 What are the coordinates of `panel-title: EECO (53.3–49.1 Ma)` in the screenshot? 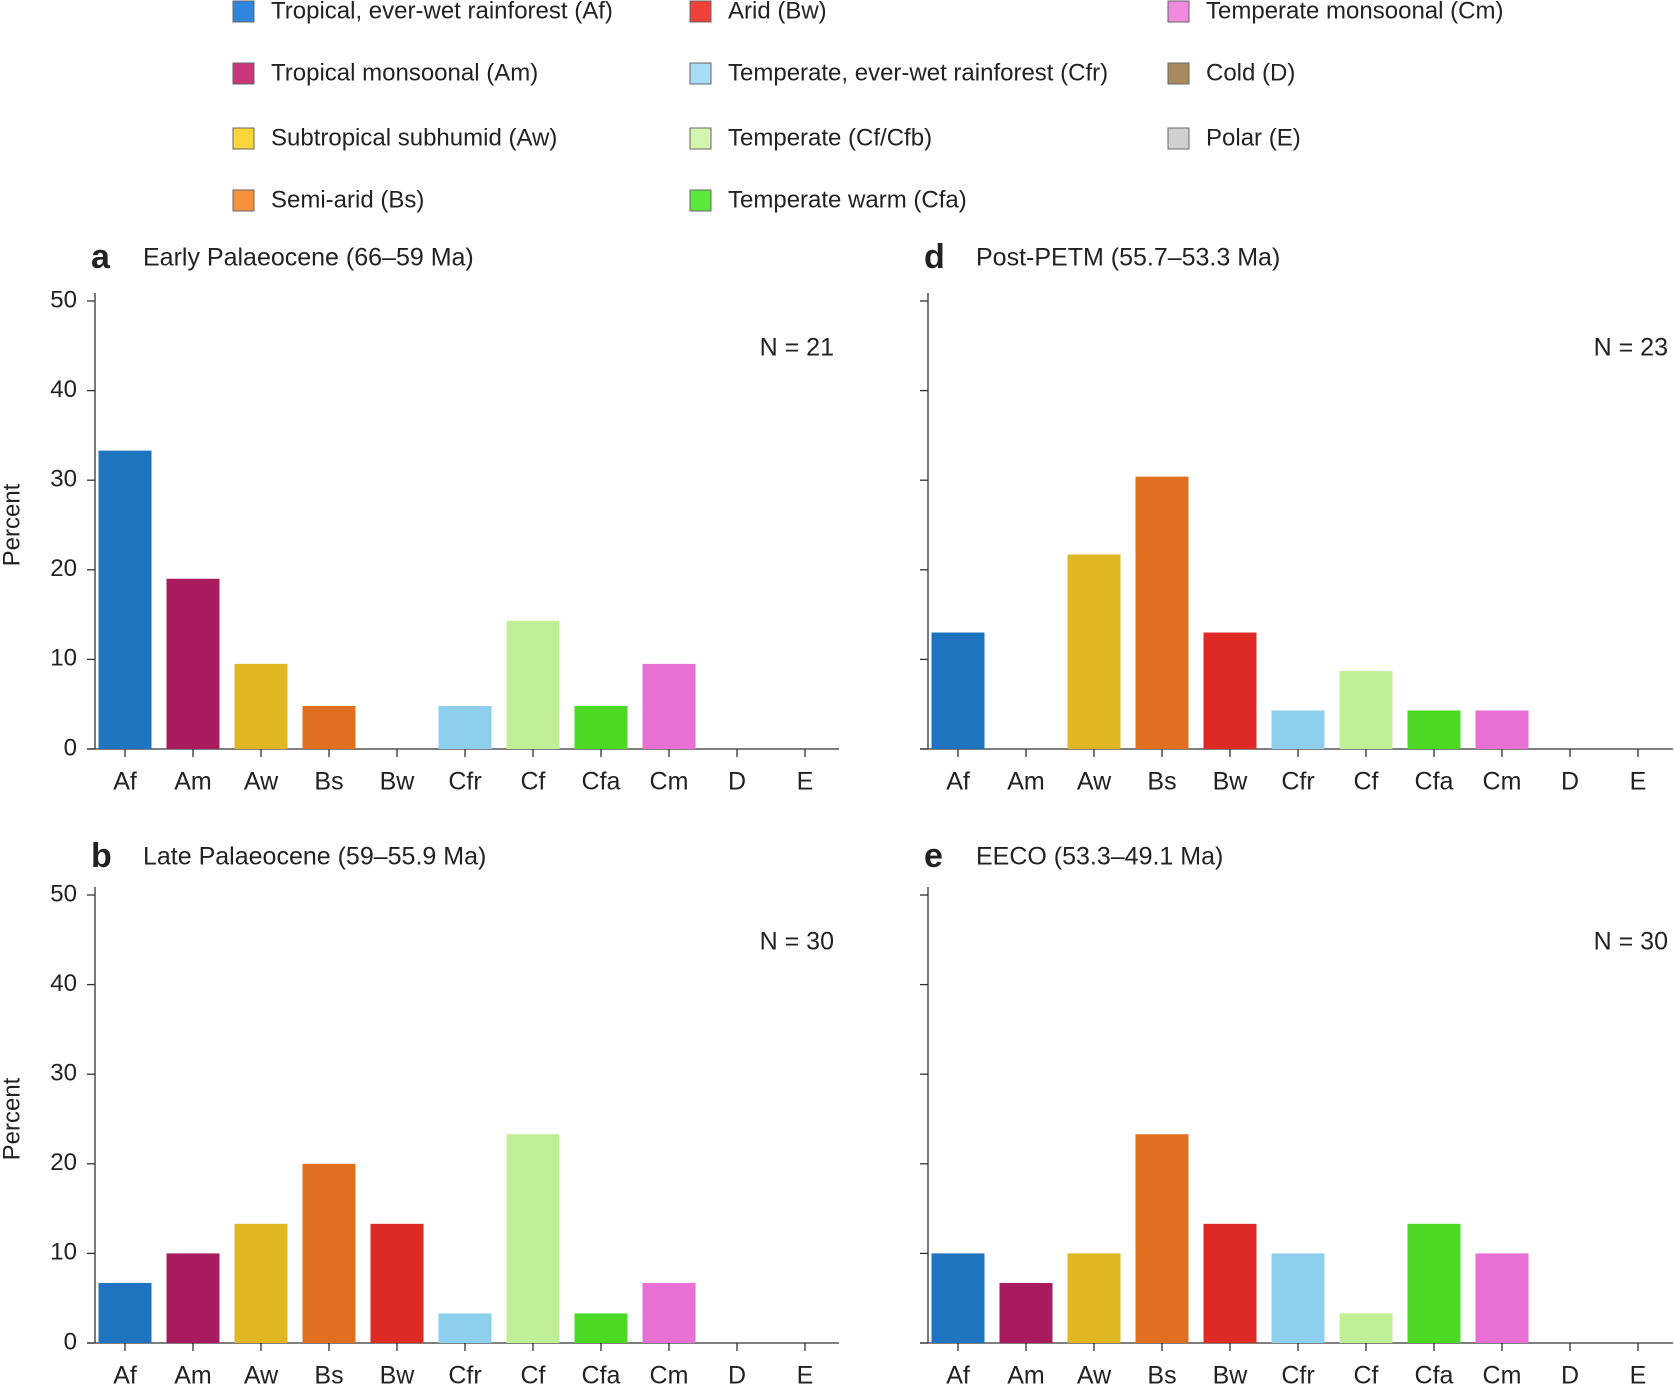 It's located at (1099, 857).